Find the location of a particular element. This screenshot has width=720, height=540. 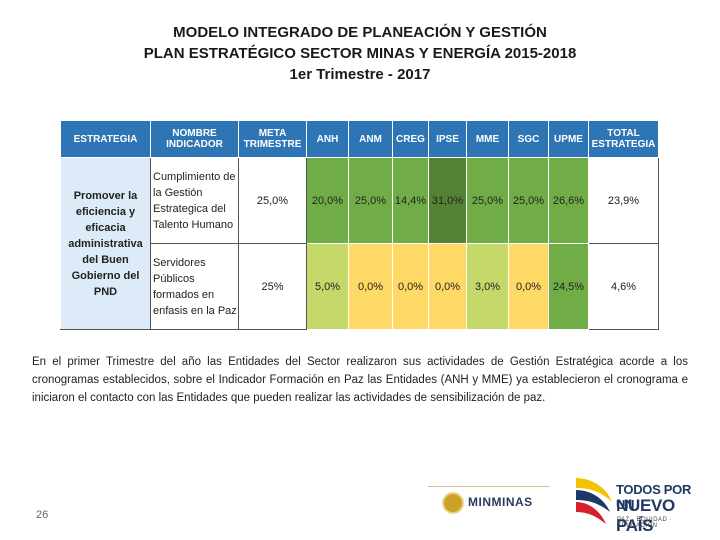

header-mme: MME is located at coordinates (487, 139).